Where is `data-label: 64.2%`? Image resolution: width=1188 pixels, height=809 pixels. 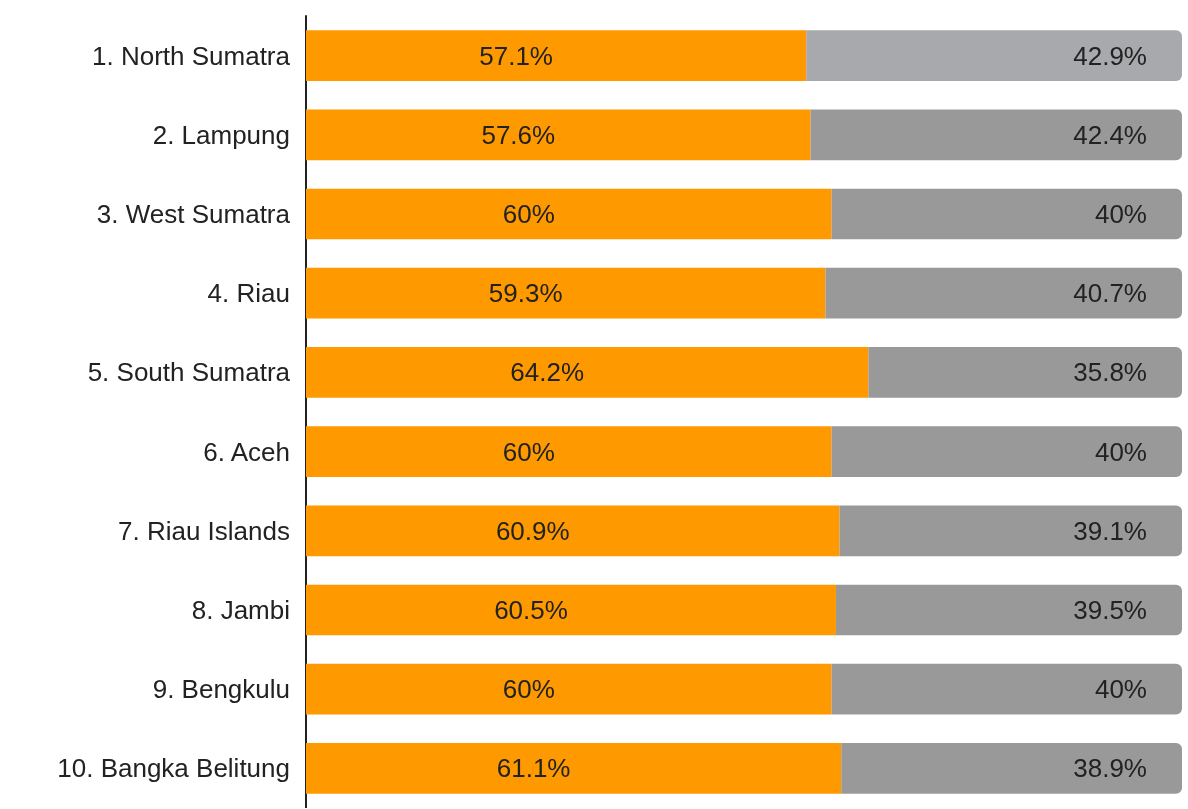 data-label: 64.2% is located at coordinates (547, 372).